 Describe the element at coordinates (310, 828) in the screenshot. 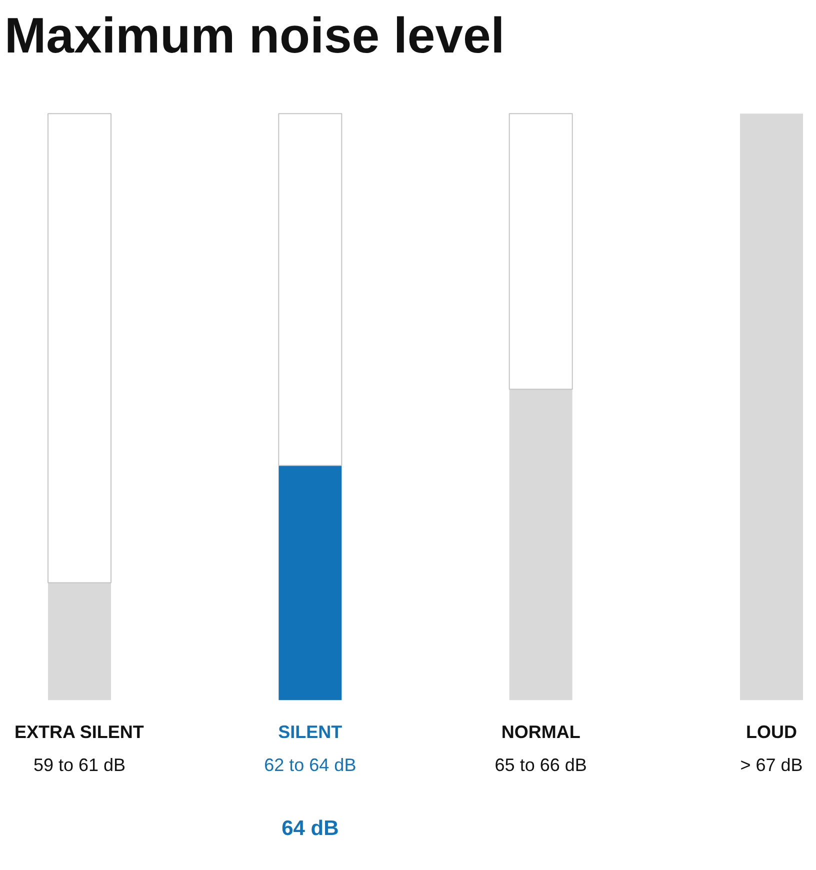

I see `text: 64 dB` at that location.